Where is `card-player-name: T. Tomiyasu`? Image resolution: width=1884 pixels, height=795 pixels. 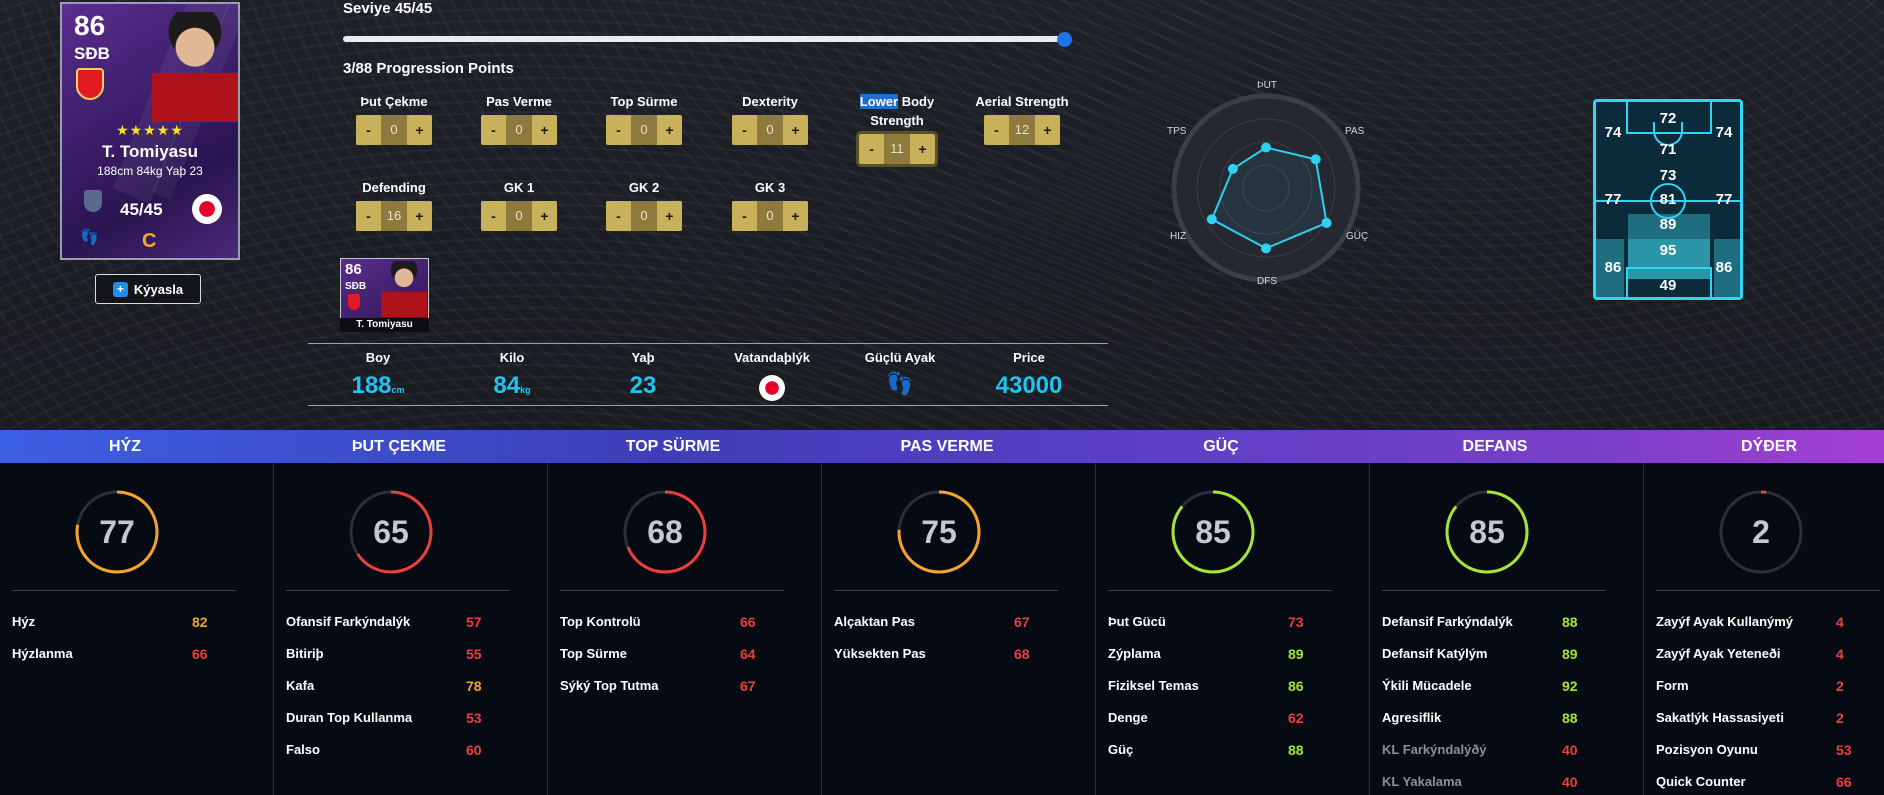
card-player-name: T. Tomiyasu is located at coordinates (150, 151).